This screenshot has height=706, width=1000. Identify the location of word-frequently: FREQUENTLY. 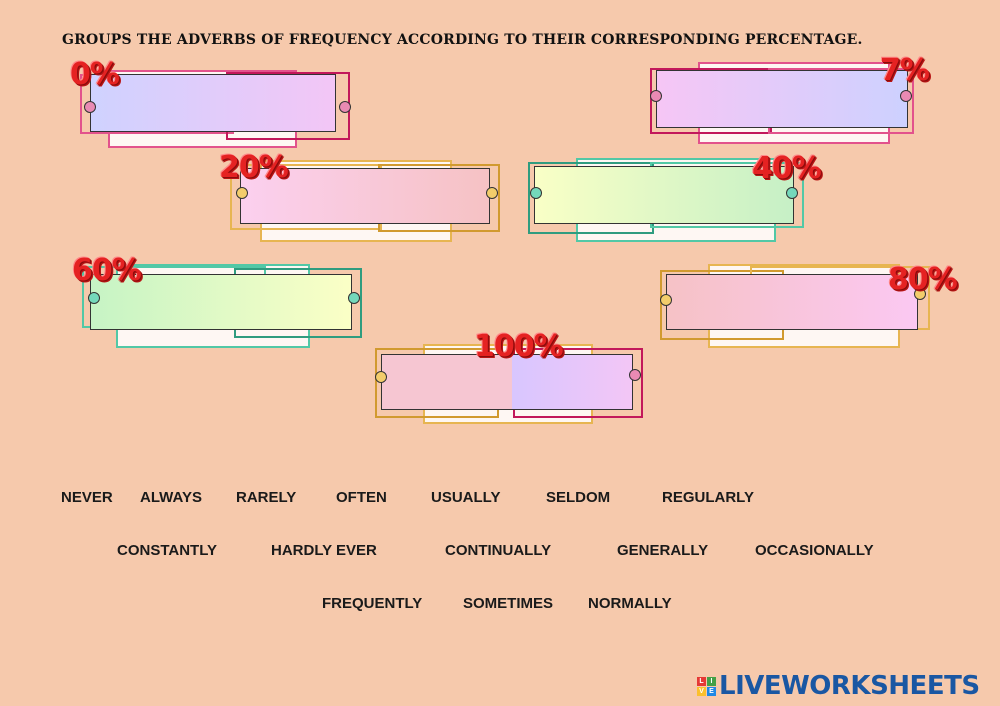
(372, 603).